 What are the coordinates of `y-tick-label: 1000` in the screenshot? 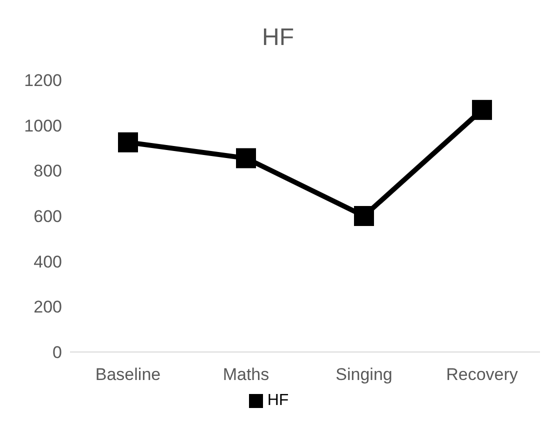 It's located at (43, 126).